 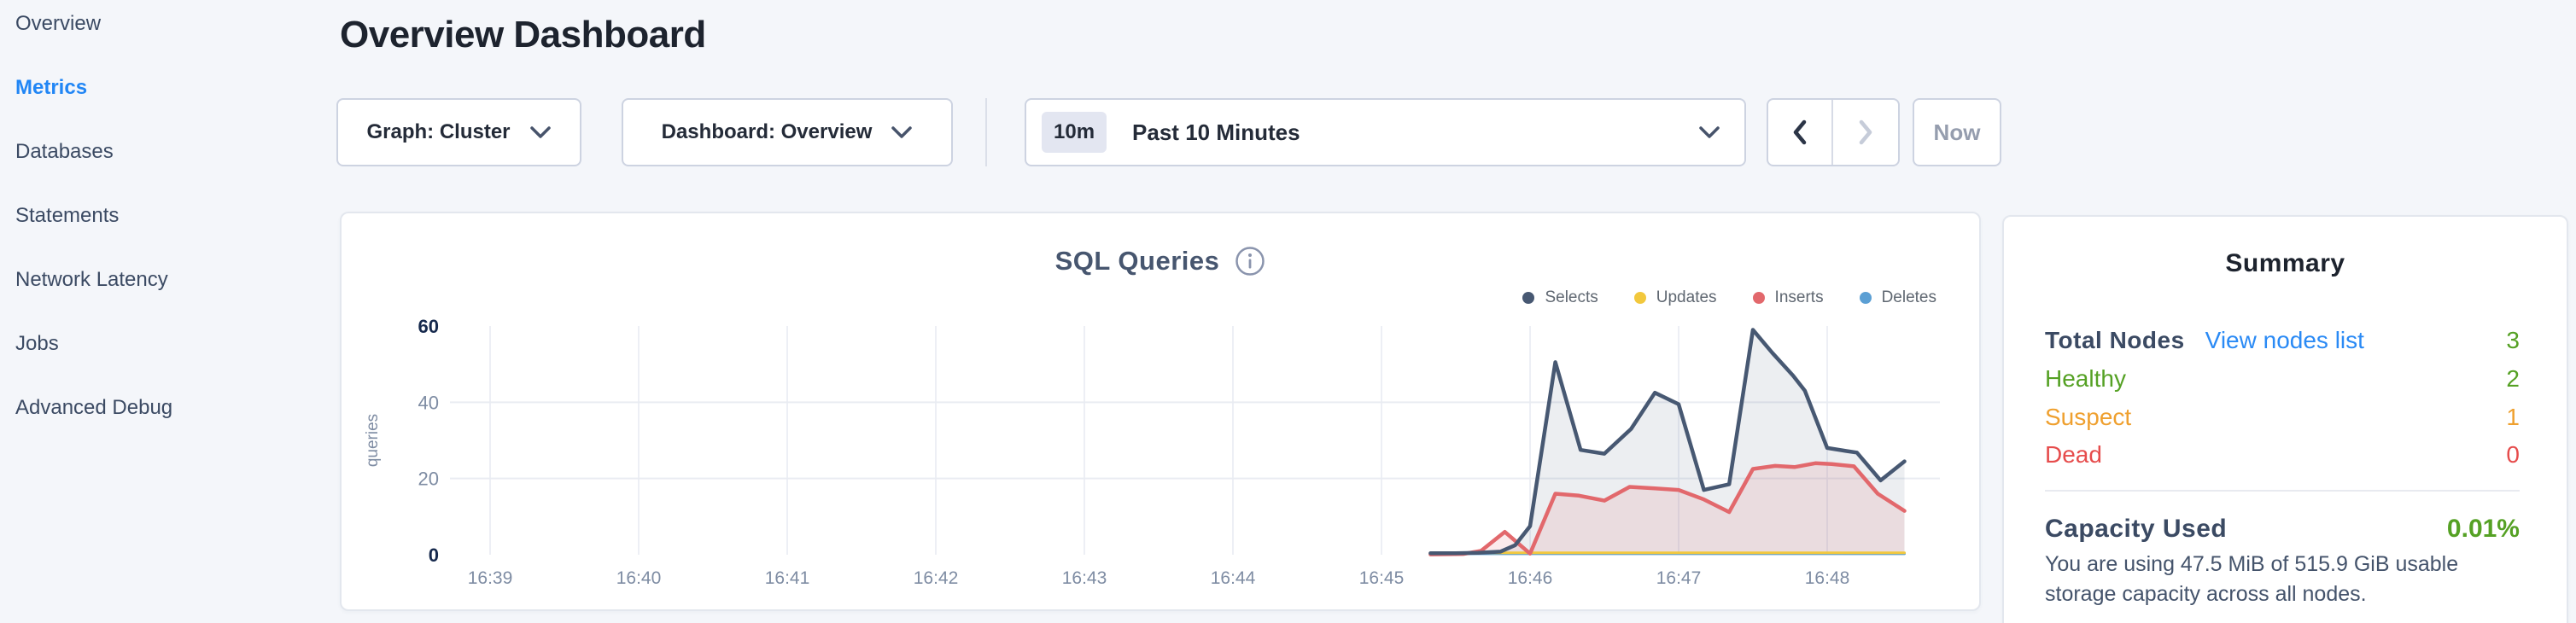 I want to click on summary-divider, so click(x=2282, y=491).